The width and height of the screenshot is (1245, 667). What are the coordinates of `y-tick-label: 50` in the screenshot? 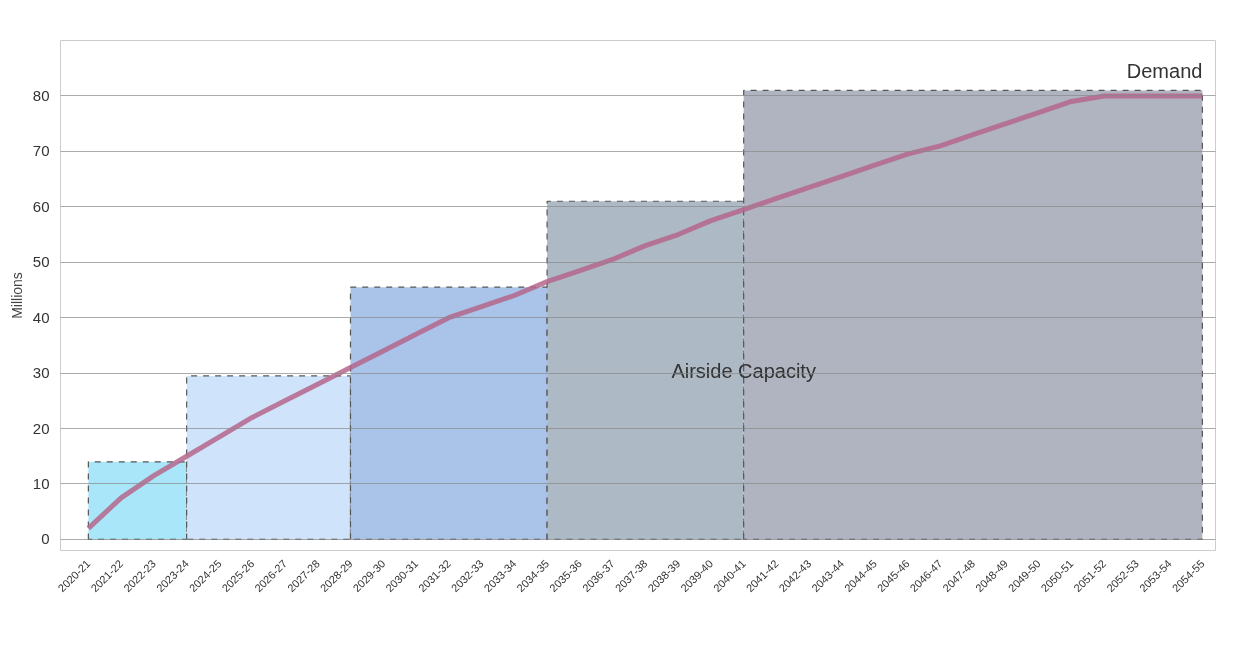 It's located at (41, 262).